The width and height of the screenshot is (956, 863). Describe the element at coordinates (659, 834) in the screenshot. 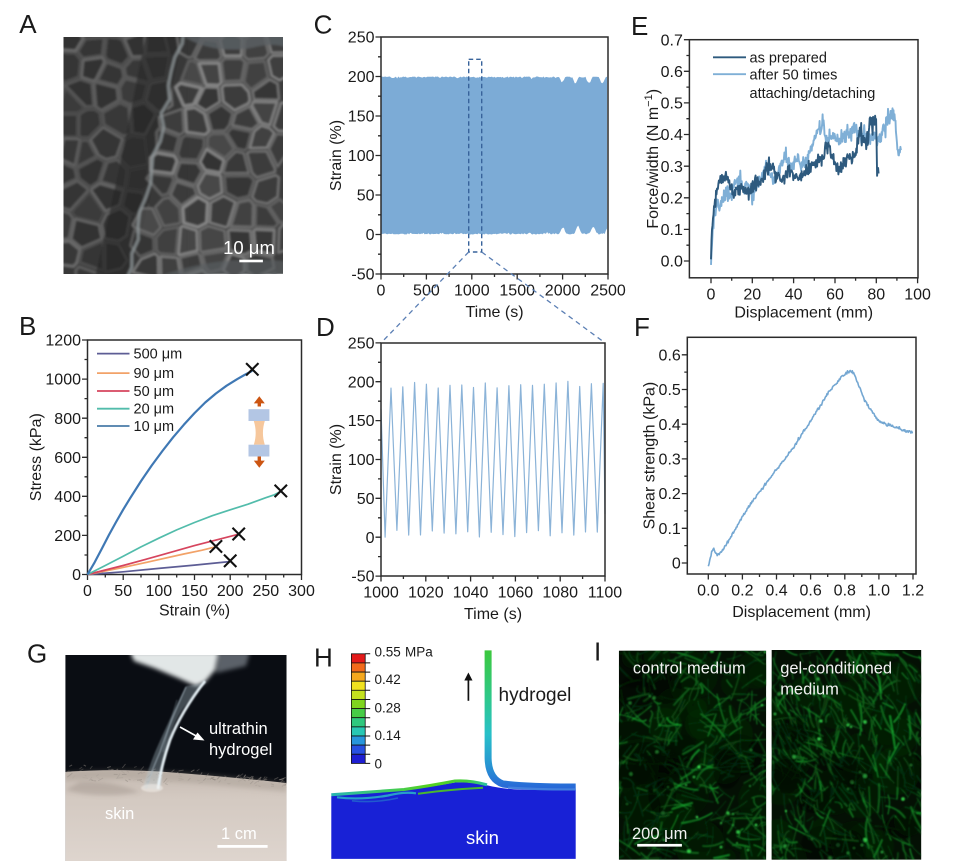

I see `svg-text: 200 μm` at that location.